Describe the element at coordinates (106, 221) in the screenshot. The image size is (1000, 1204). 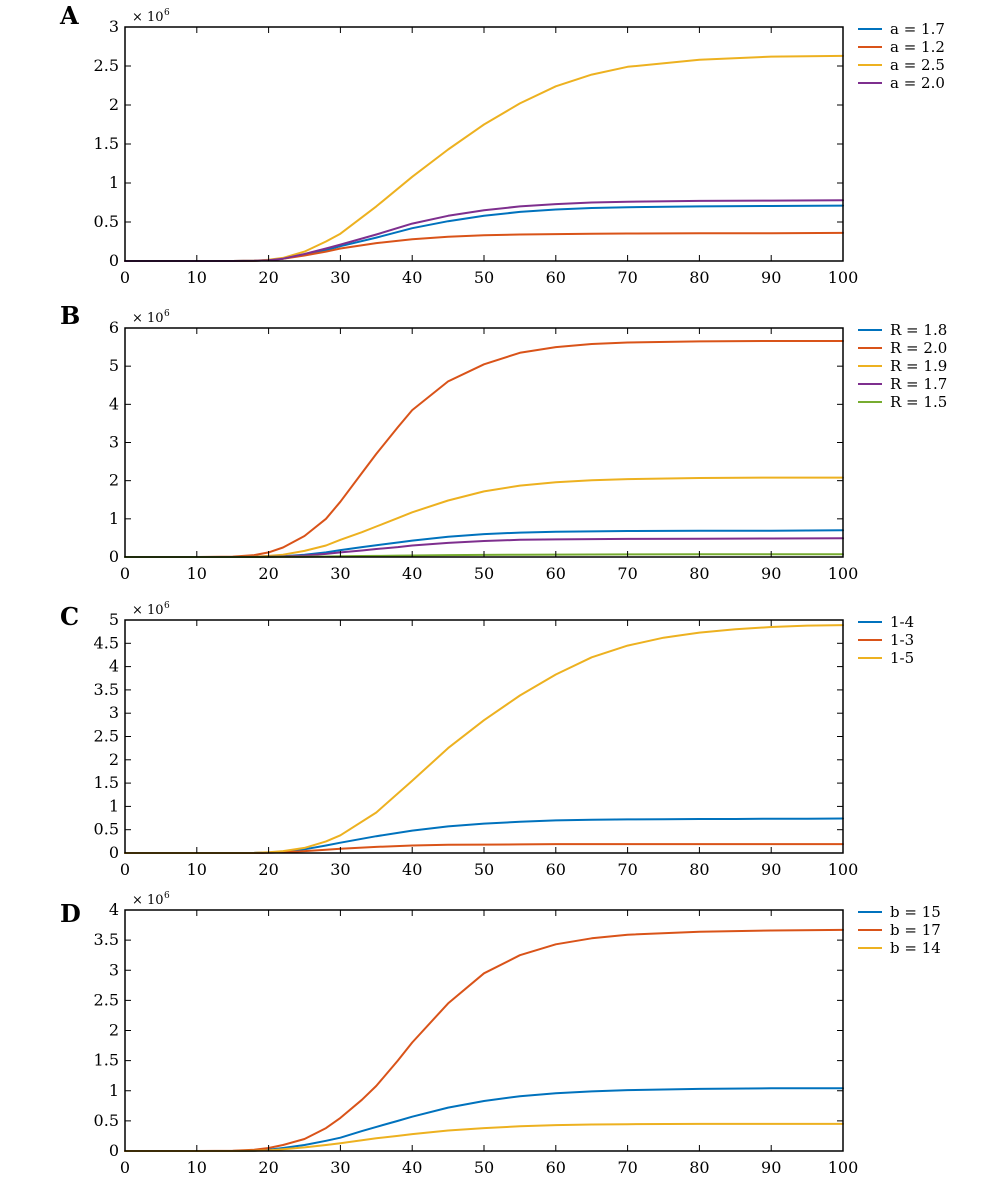
I see `y-tick-label: 0.5` at that location.